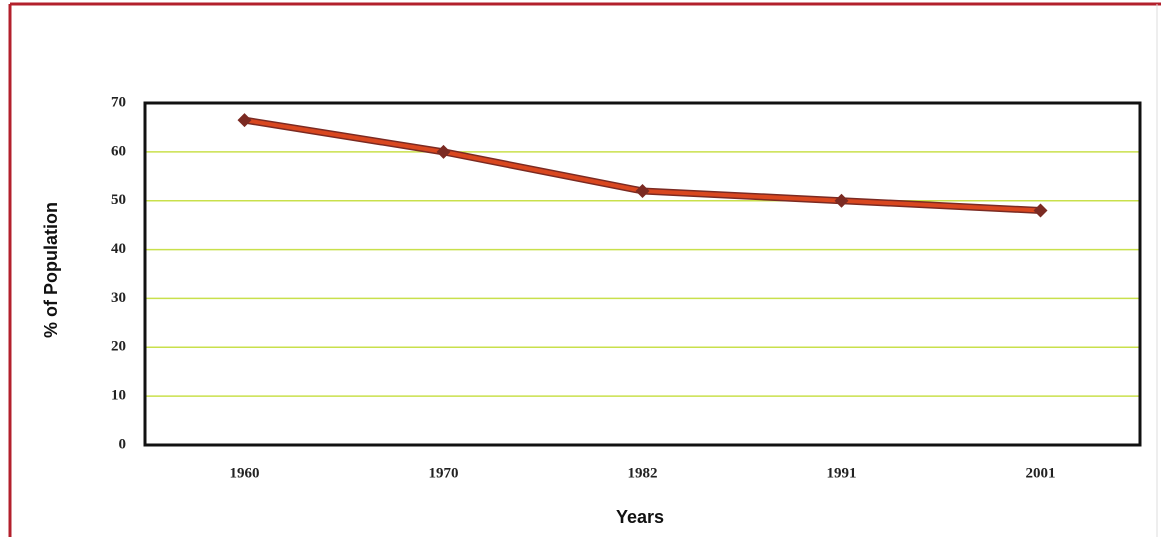 Image resolution: width=1161 pixels, height=537 pixels. What do you see at coordinates (640, 517) in the screenshot?
I see `x-axis-title: Years` at bounding box center [640, 517].